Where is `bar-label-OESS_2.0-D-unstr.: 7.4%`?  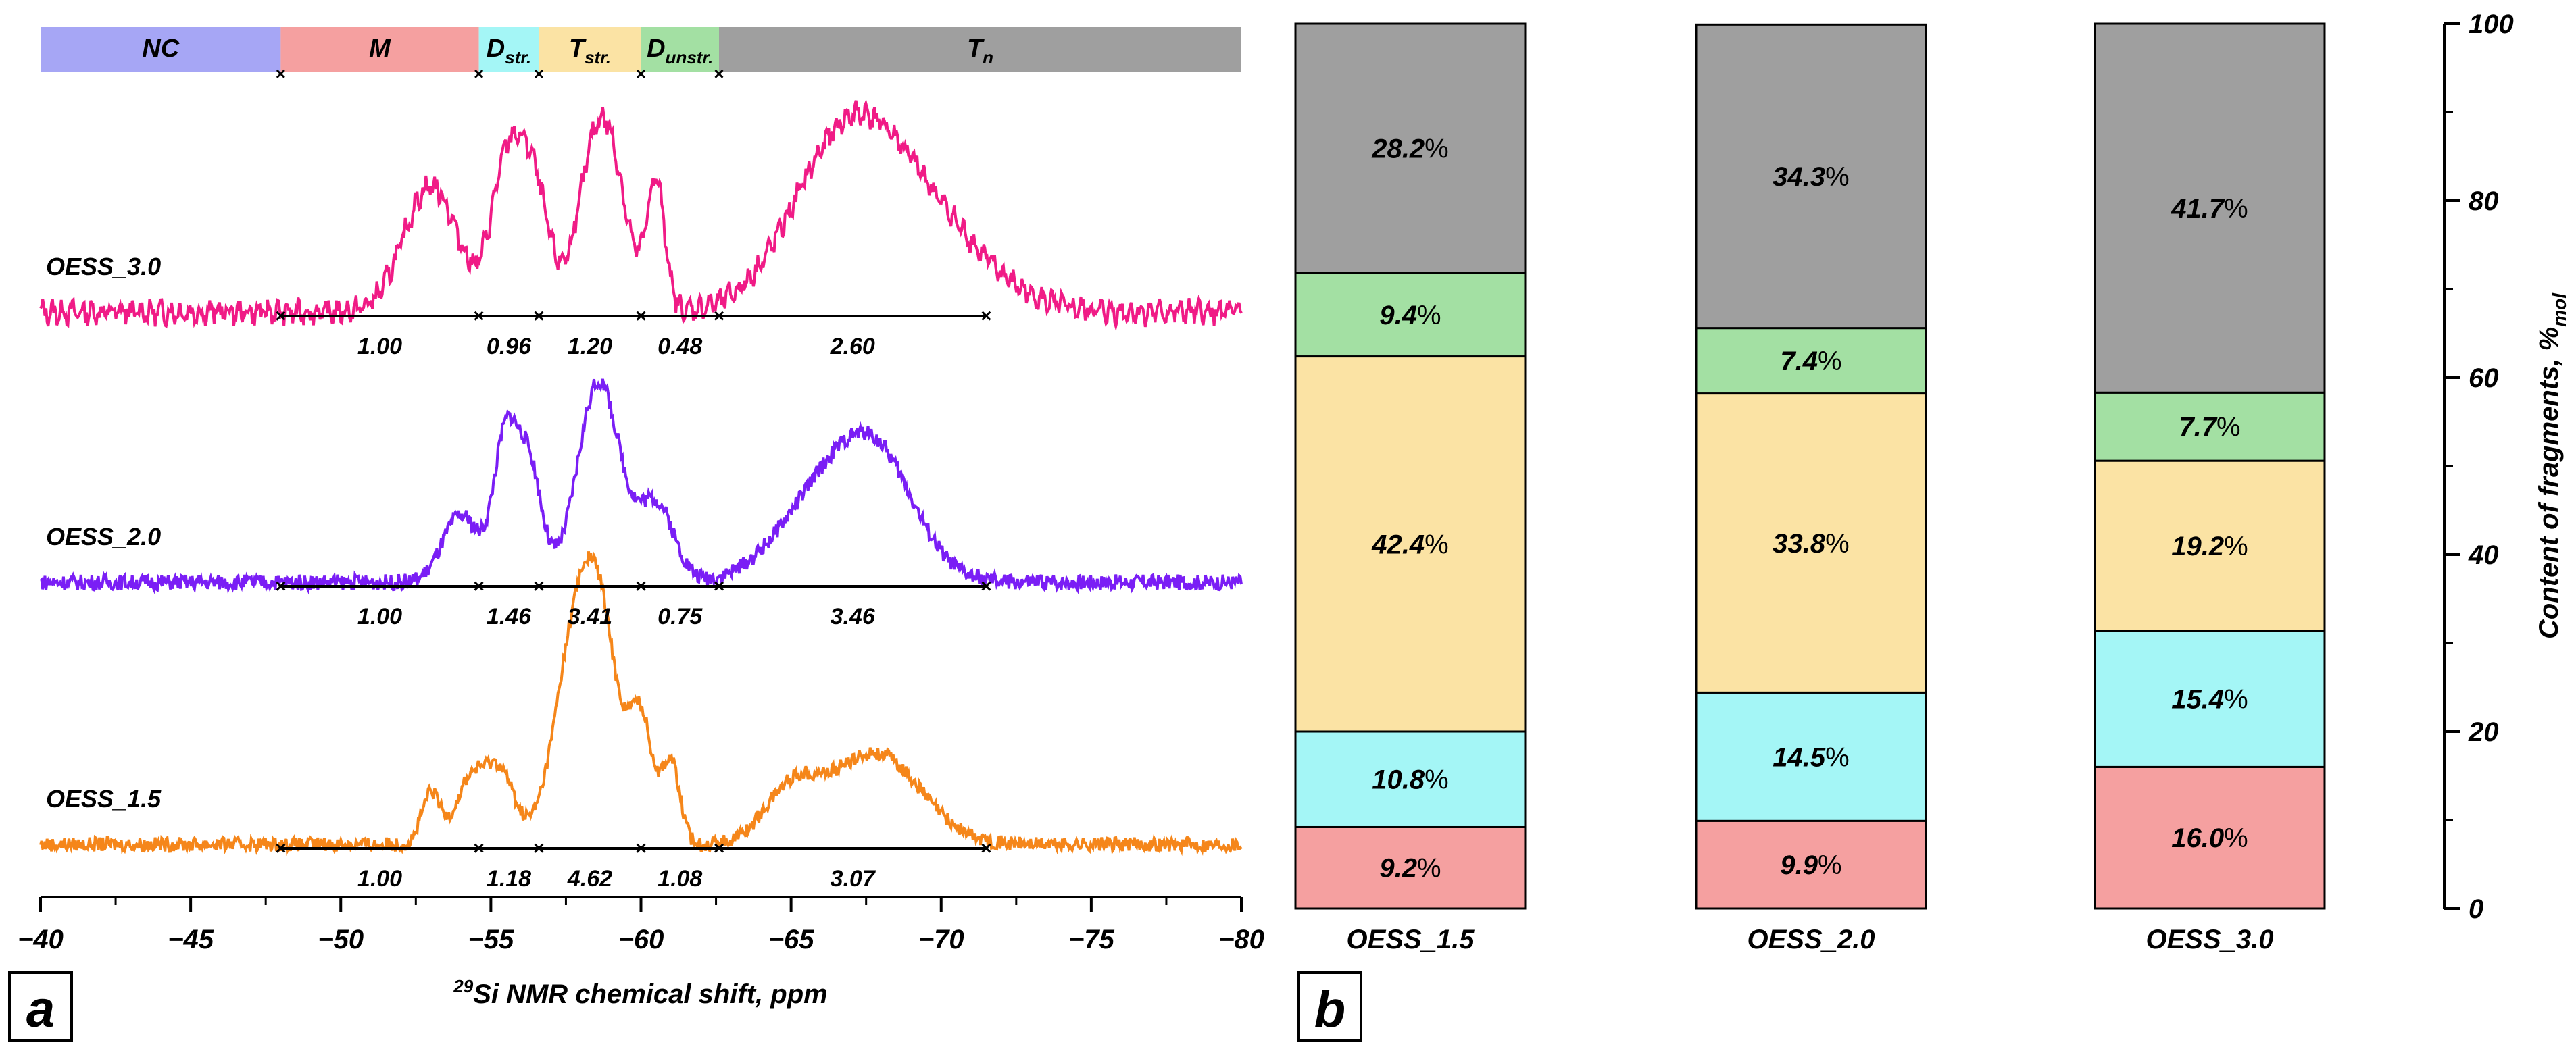 bar-label-OESS_2.0-D-unstr.: 7.4% is located at coordinates (1811, 362).